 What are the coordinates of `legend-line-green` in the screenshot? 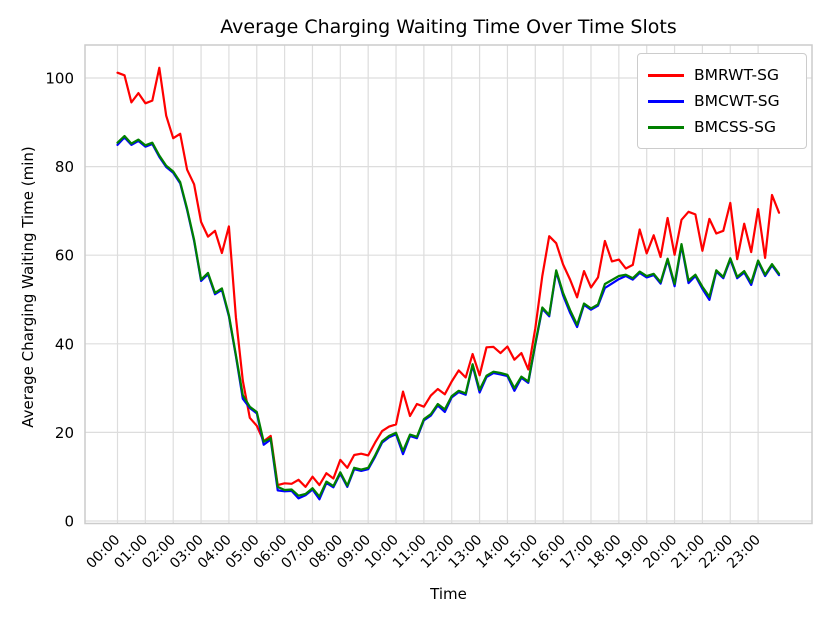 It's located at (666, 127).